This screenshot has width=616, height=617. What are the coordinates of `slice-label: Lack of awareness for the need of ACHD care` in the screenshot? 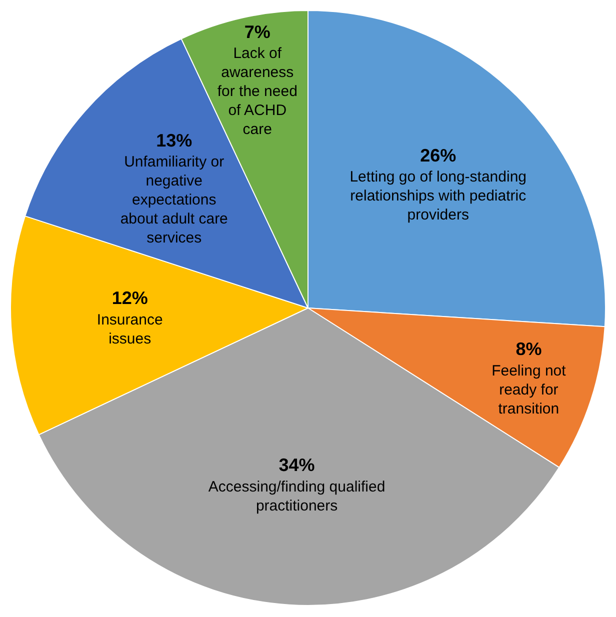 It's located at (257, 91).